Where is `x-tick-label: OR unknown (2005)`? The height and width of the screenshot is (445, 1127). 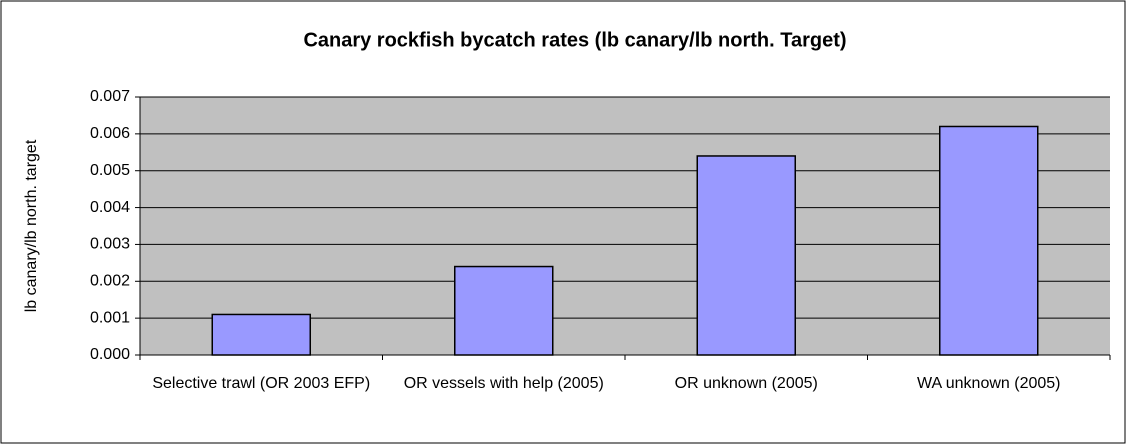 x-tick-label: OR unknown (2005) is located at coordinates (746, 383).